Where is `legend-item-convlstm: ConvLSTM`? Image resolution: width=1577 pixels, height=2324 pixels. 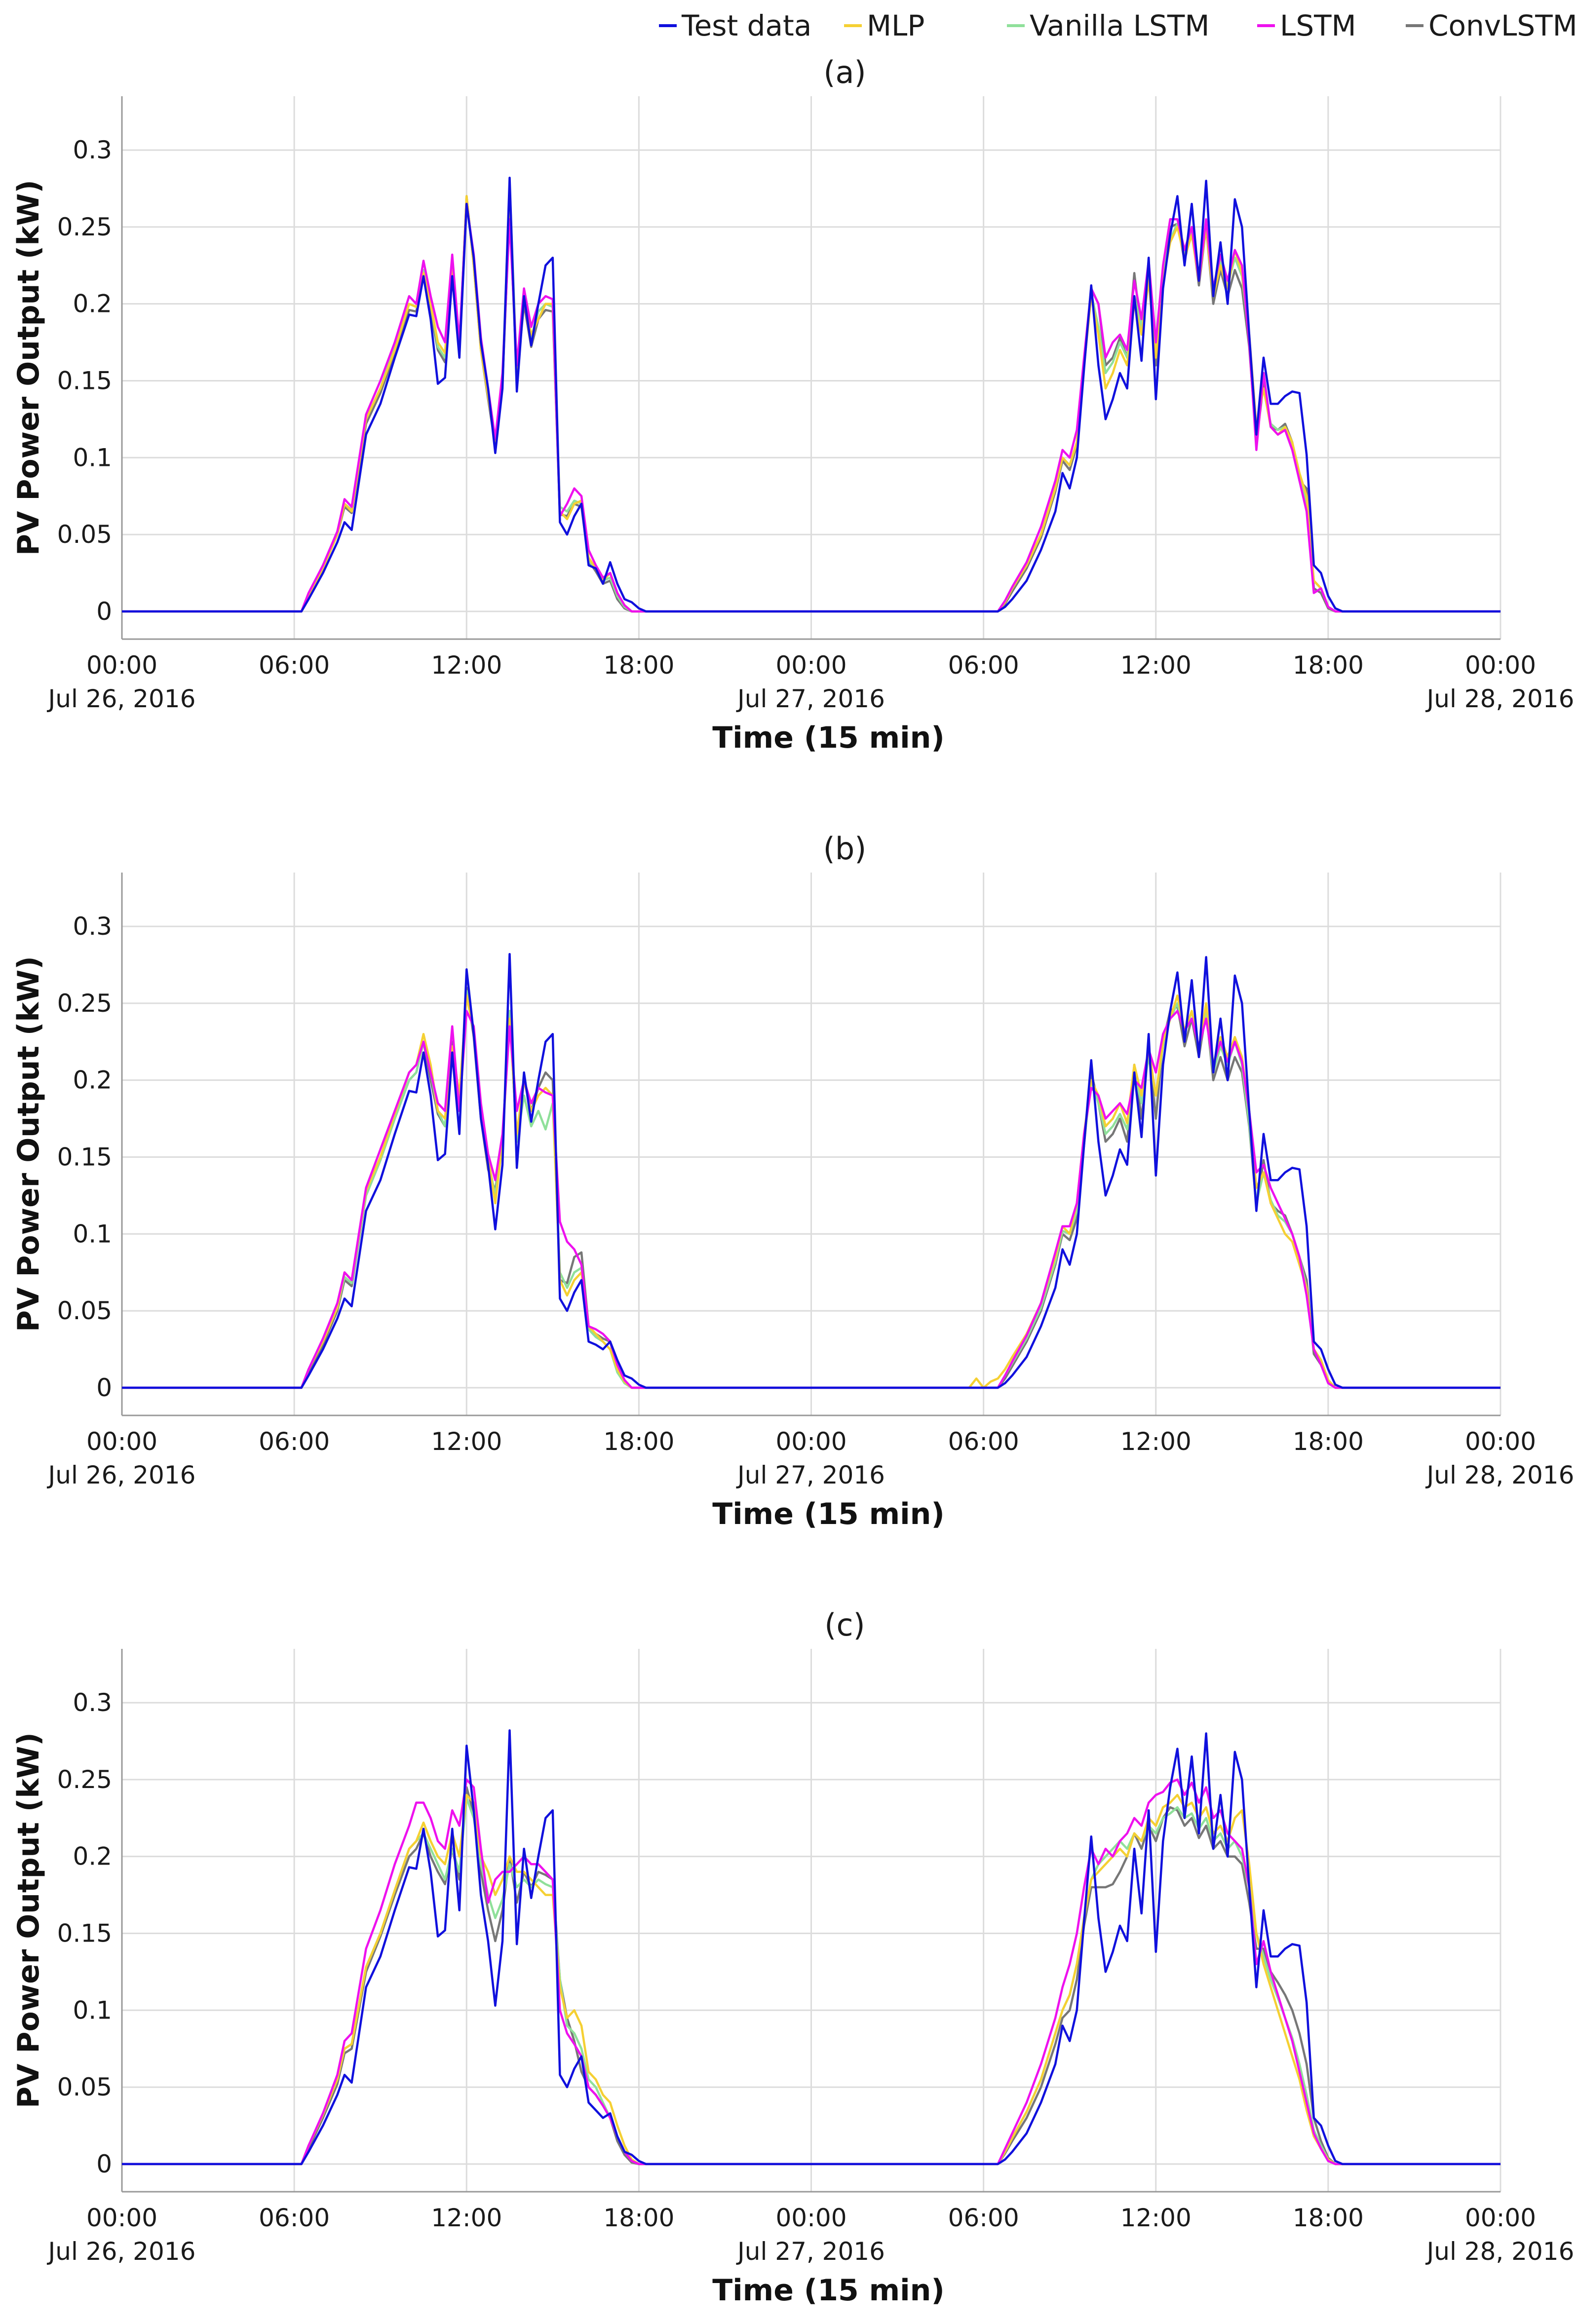
legend-item-convlstm: ConvLSTM is located at coordinates (1491, 25).